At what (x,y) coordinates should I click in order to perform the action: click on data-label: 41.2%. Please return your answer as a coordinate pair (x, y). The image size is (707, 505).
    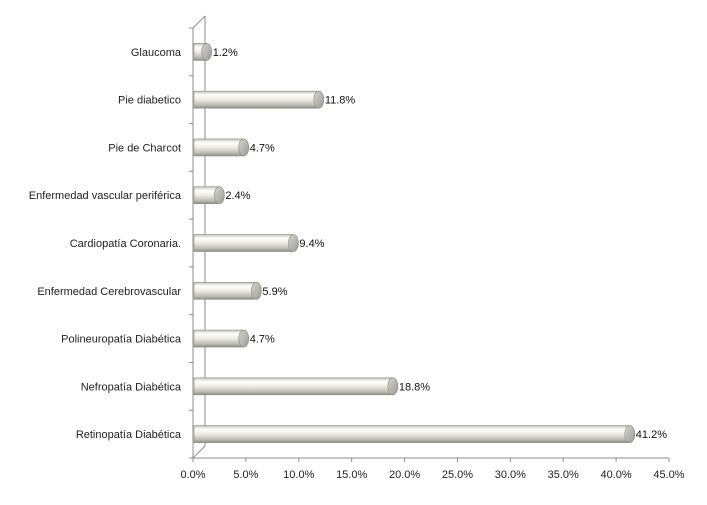
    Looking at the image, I should click on (651, 435).